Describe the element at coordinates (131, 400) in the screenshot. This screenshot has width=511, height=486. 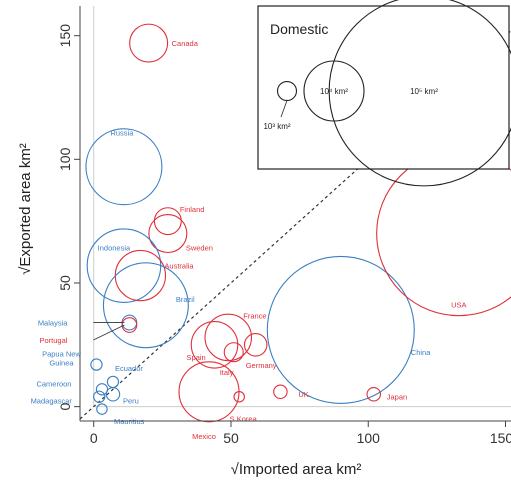
I see `label-peru: Peru` at that location.